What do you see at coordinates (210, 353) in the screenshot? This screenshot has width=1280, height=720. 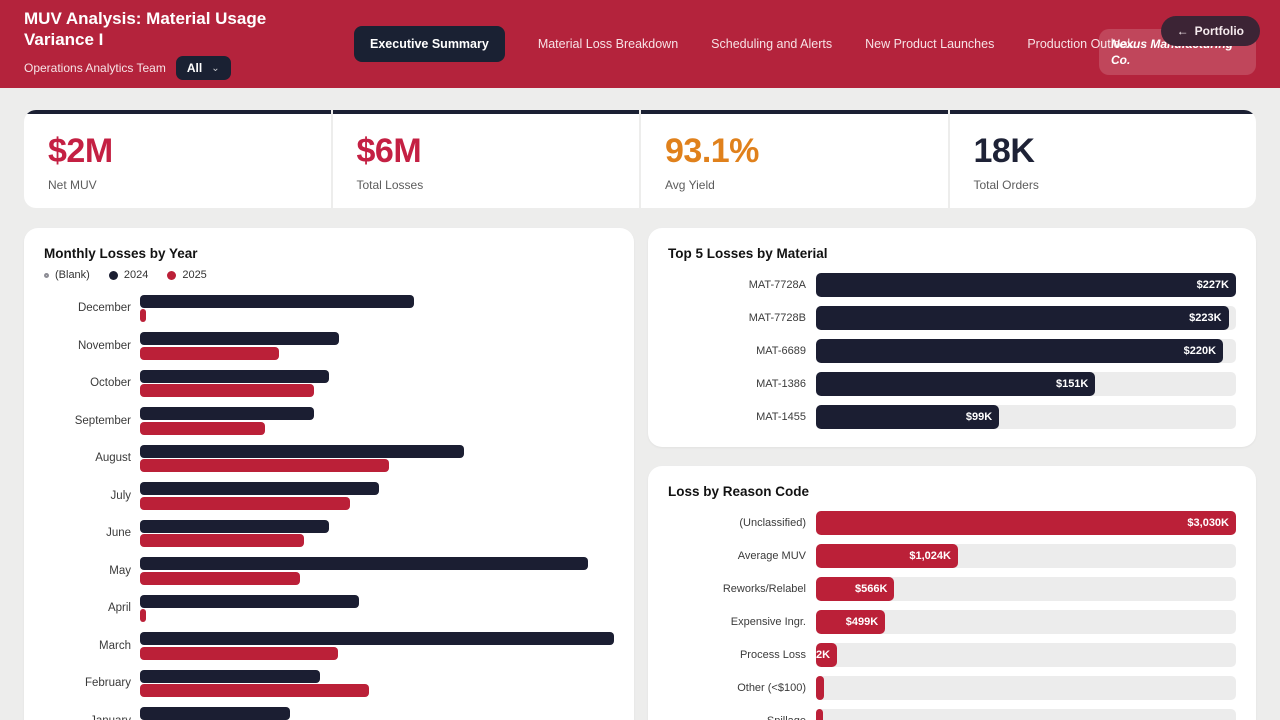 I see `bar-2025-november` at bounding box center [210, 353].